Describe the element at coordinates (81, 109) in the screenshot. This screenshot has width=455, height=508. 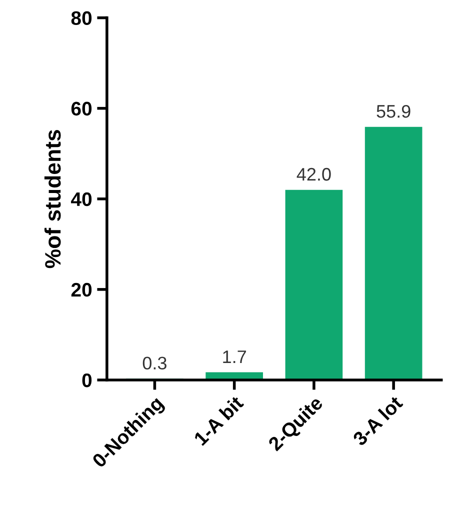
I see `y-tick-label: 60` at that location.